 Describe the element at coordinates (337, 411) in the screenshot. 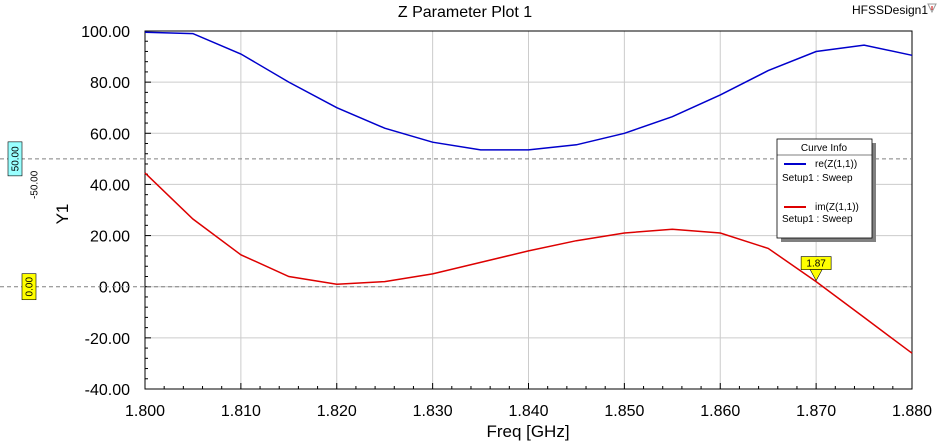

I see `x-tick-label: 1.820` at that location.